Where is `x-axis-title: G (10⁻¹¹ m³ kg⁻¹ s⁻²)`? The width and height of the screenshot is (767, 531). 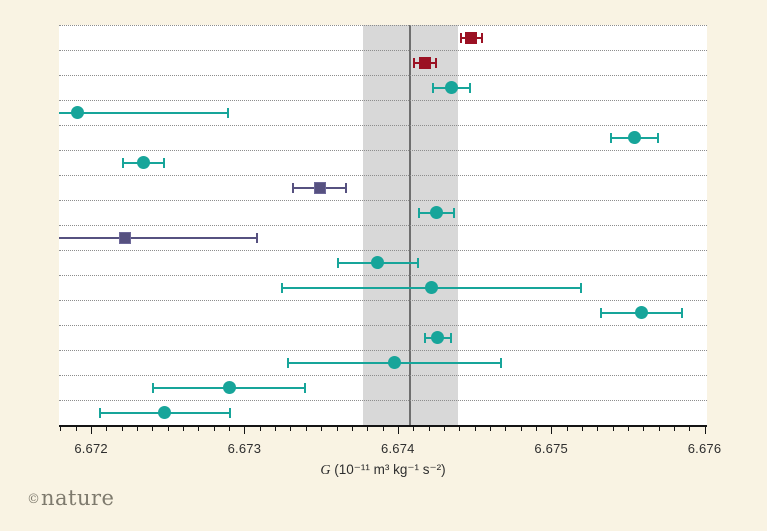 x-axis-title: G (10⁻¹¹ m³ kg⁻¹ s⁻²) is located at coordinates (382, 470).